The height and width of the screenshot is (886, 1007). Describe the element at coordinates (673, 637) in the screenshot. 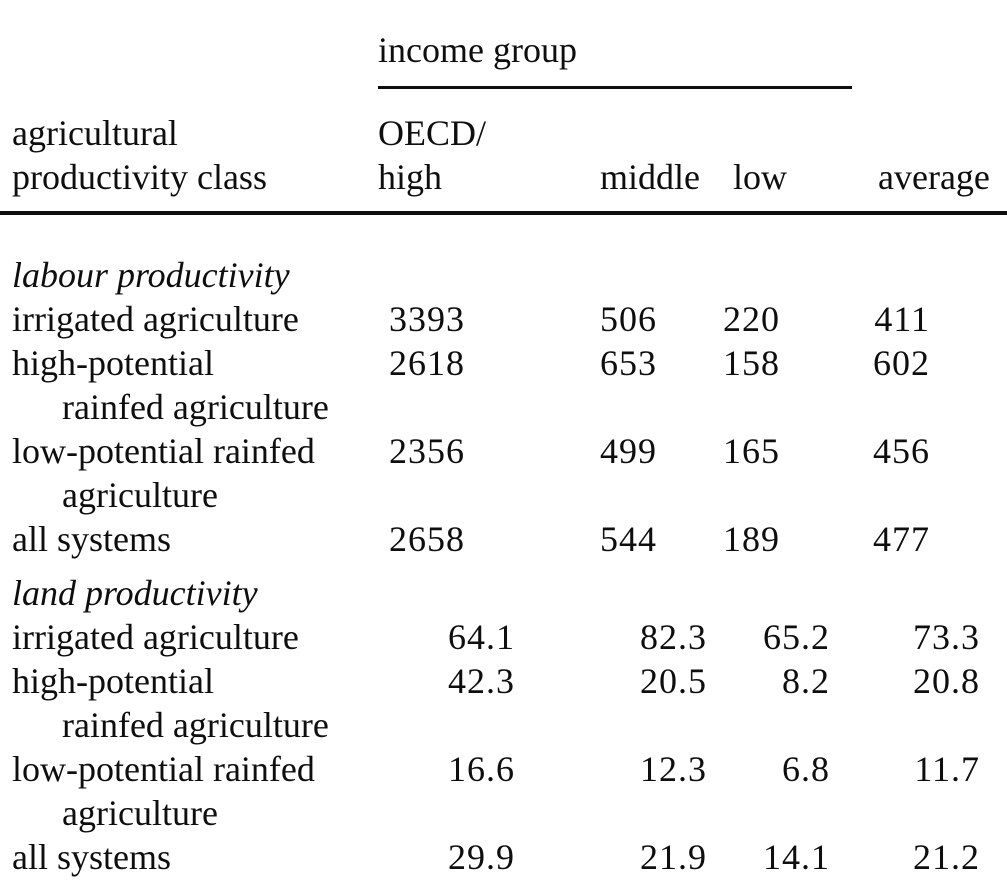

I see `cell-value: 82.3` at that location.